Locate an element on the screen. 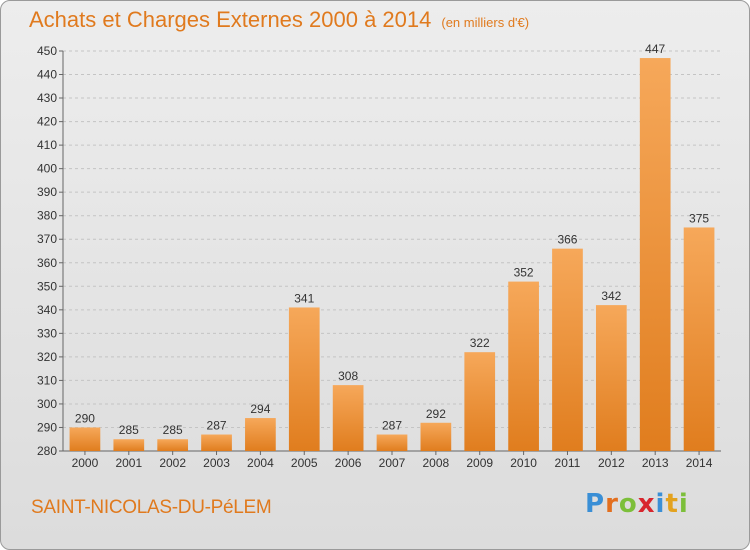 The image size is (750, 550). proxiti-logo: Proxiti is located at coordinates (637, 504).